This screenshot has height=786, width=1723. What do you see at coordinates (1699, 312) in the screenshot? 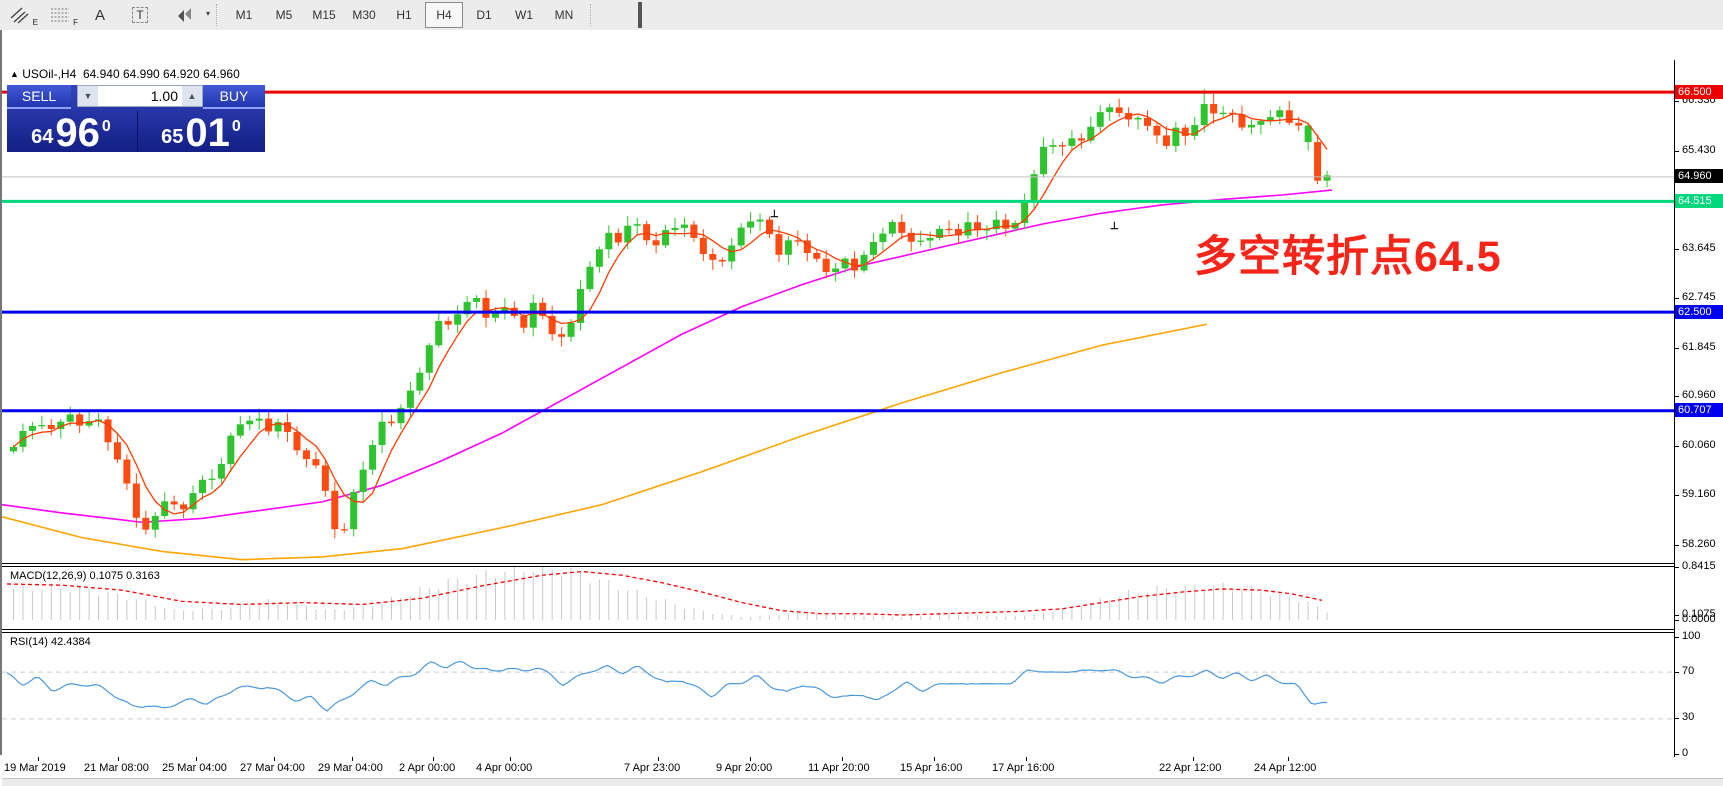
I see `price-badge: 62.500` at bounding box center [1699, 312].